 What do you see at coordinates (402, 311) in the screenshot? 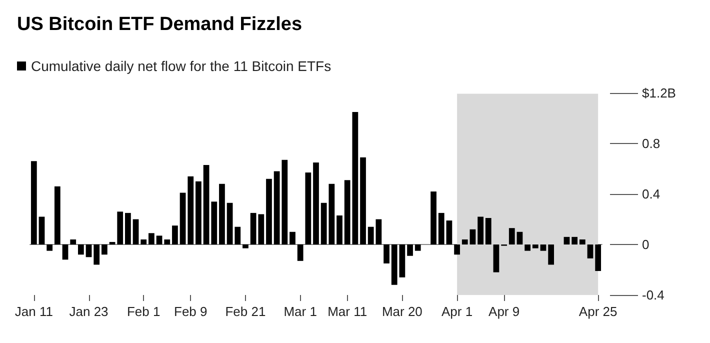
I see `x-tick-label: Mar 20` at bounding box center [402, 311].